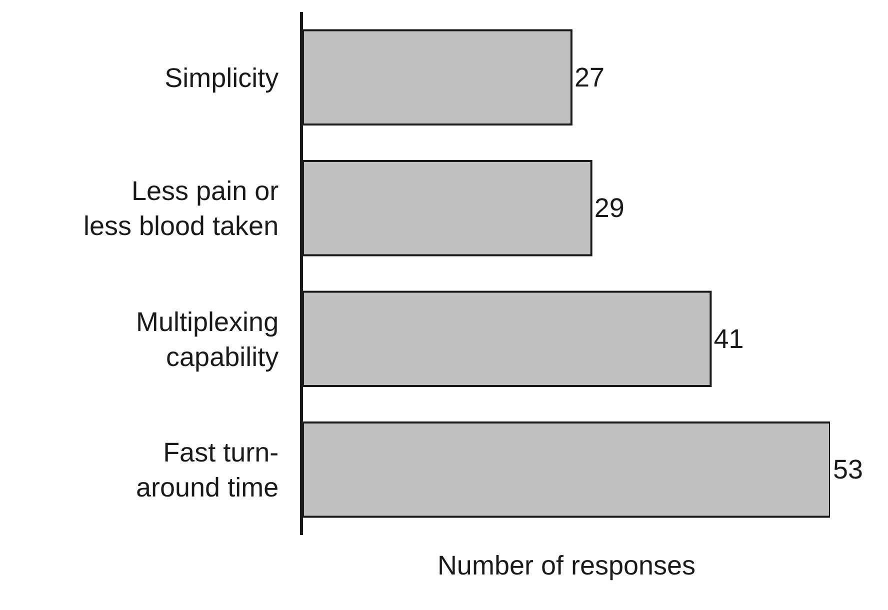 The width and height of the screenshot is (888, 610). What do you see at coordinates (848, 469) in the screenshot?
I see `data-label: 53` at bounding box center [848, 469].